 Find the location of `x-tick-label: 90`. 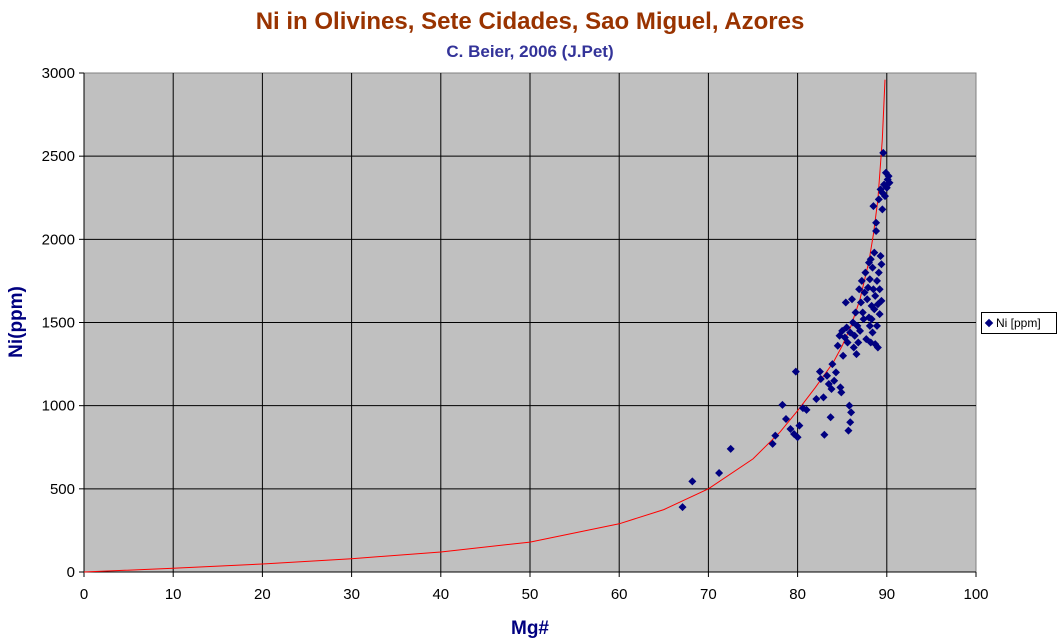

x-tick-label: 90 is located at coordinates (886, 594).